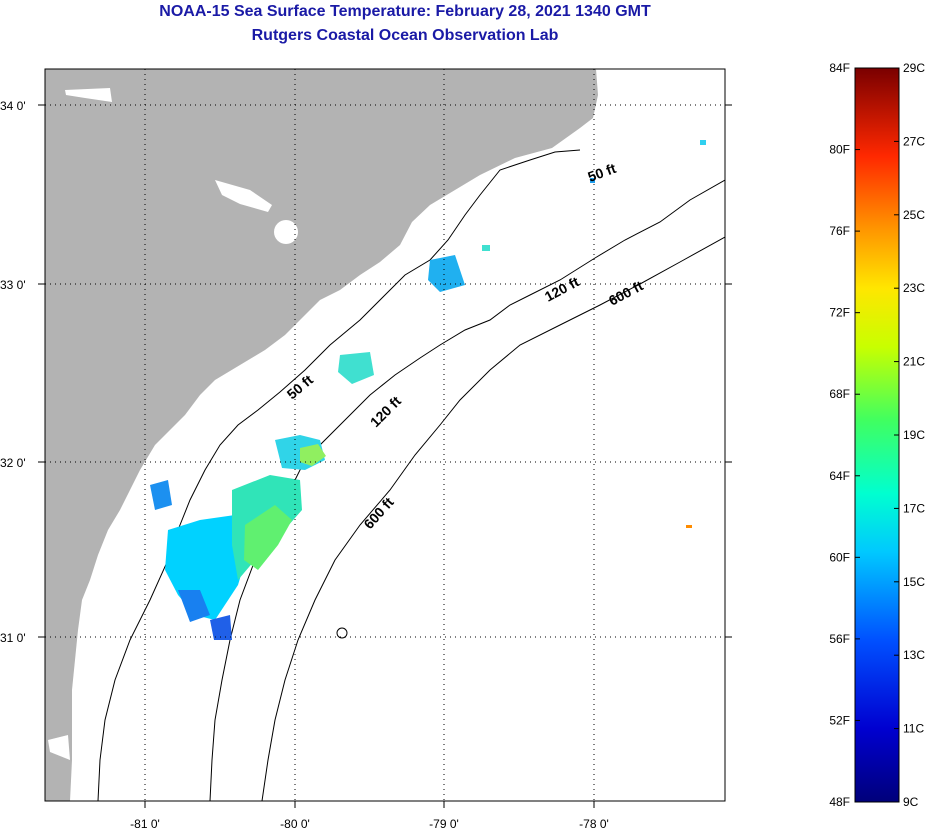  Describe the element at coordinates (13, 106) in the screenshot. I see `lat-label: 34 0'` at that location.